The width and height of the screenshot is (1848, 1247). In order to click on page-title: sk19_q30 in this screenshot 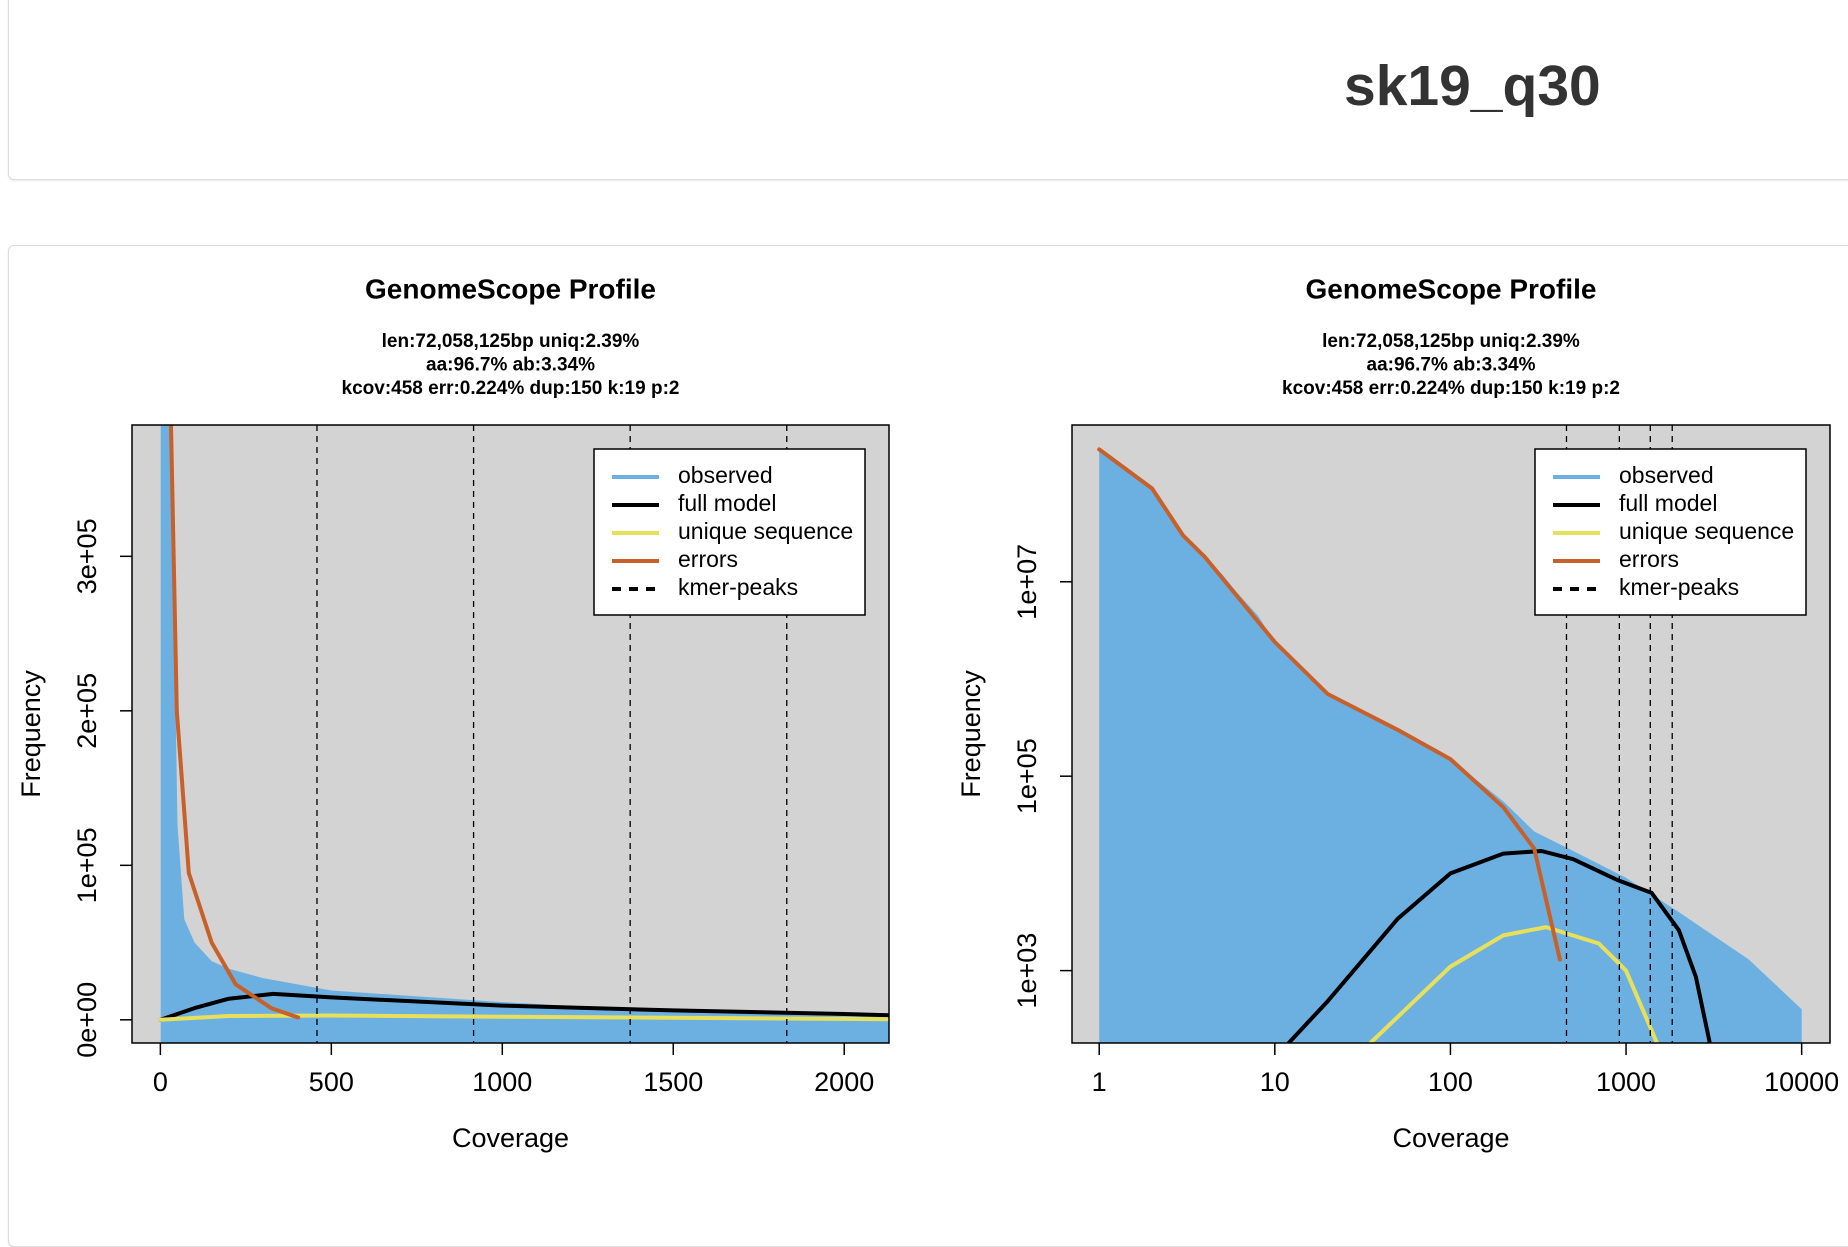, I will do `click(1472, 86)`.